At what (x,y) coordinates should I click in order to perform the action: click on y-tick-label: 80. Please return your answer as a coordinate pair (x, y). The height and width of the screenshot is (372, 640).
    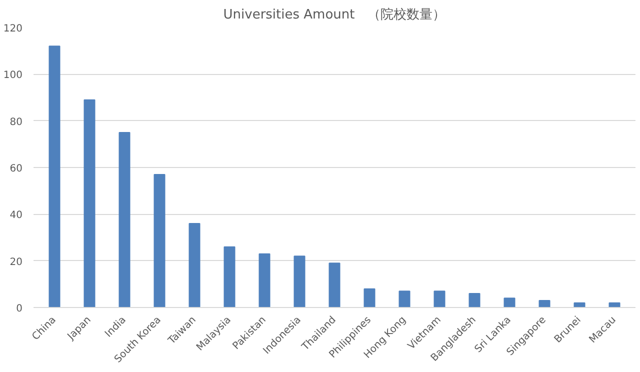
    Looking at the image, I should click on (16, 122).